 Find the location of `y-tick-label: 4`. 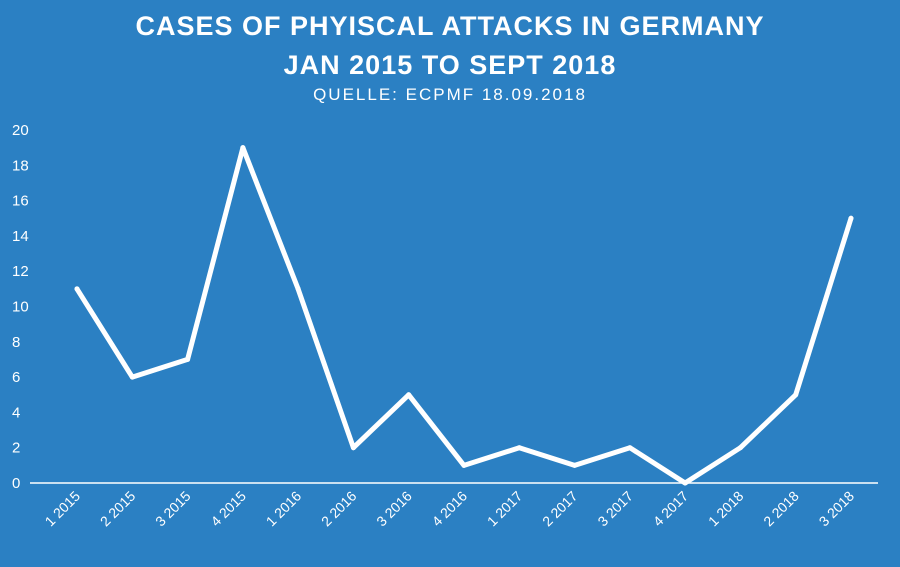

y-tick-label: 4 is located at coordinates (16, 412).